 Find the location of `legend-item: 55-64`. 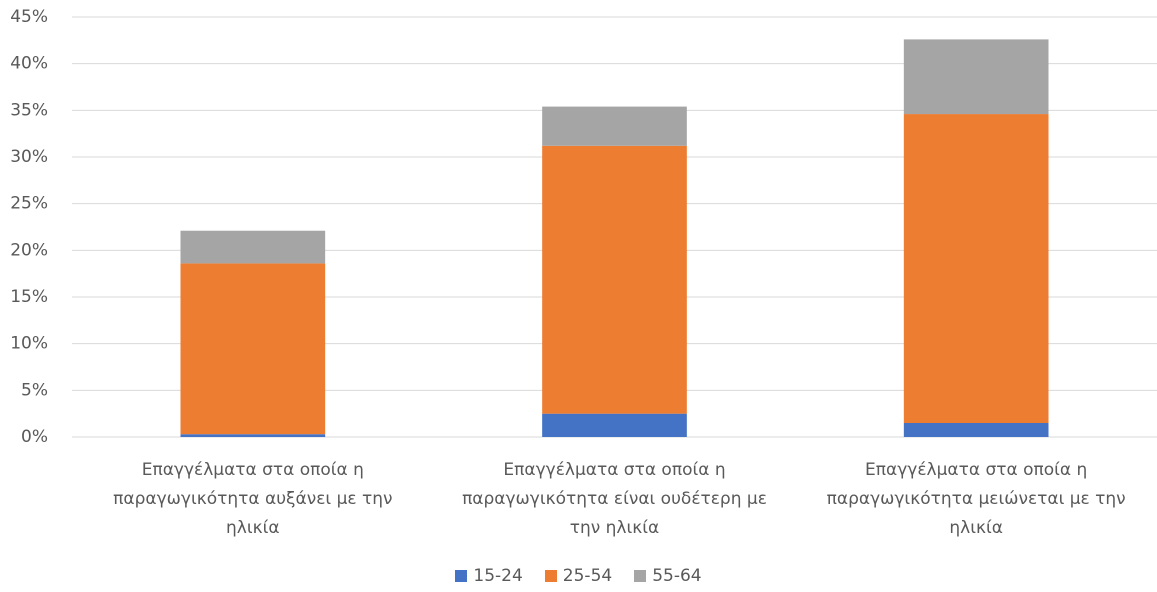

legend-item: 55-64 is located at coordinates (668, 576).